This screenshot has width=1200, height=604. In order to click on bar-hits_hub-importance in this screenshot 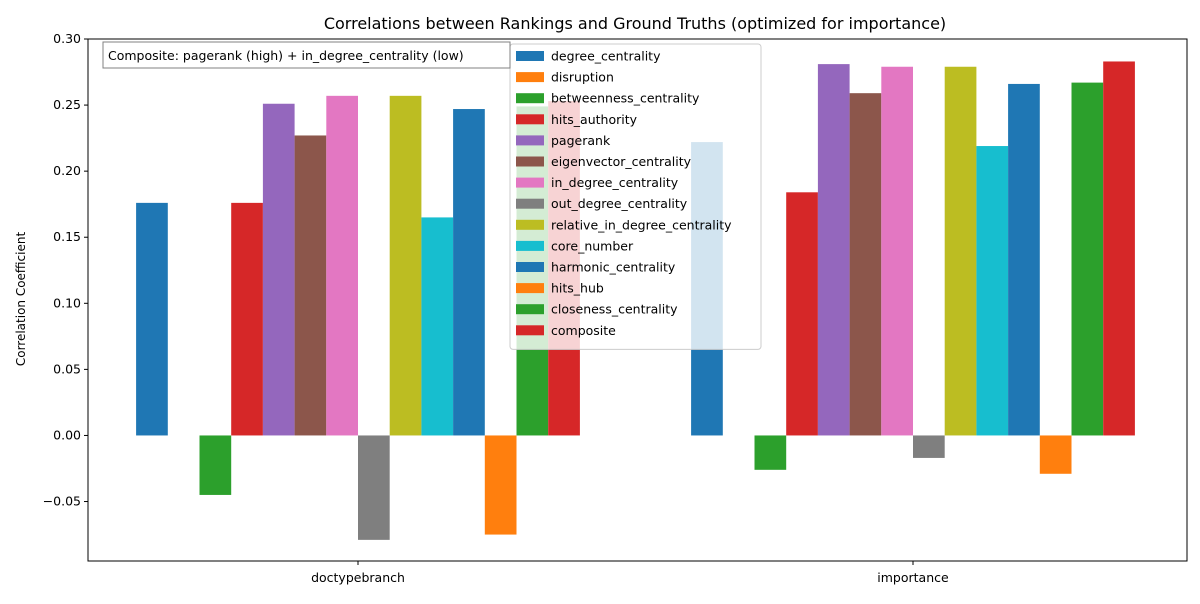, I will do `click(1055, 454)`.